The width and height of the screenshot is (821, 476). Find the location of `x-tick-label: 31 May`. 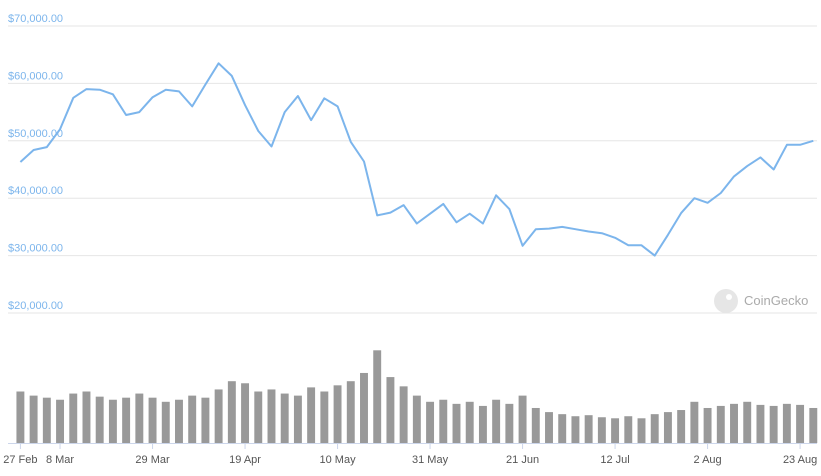

x-tick-label: 31 May is located at coordinates (430, 460).